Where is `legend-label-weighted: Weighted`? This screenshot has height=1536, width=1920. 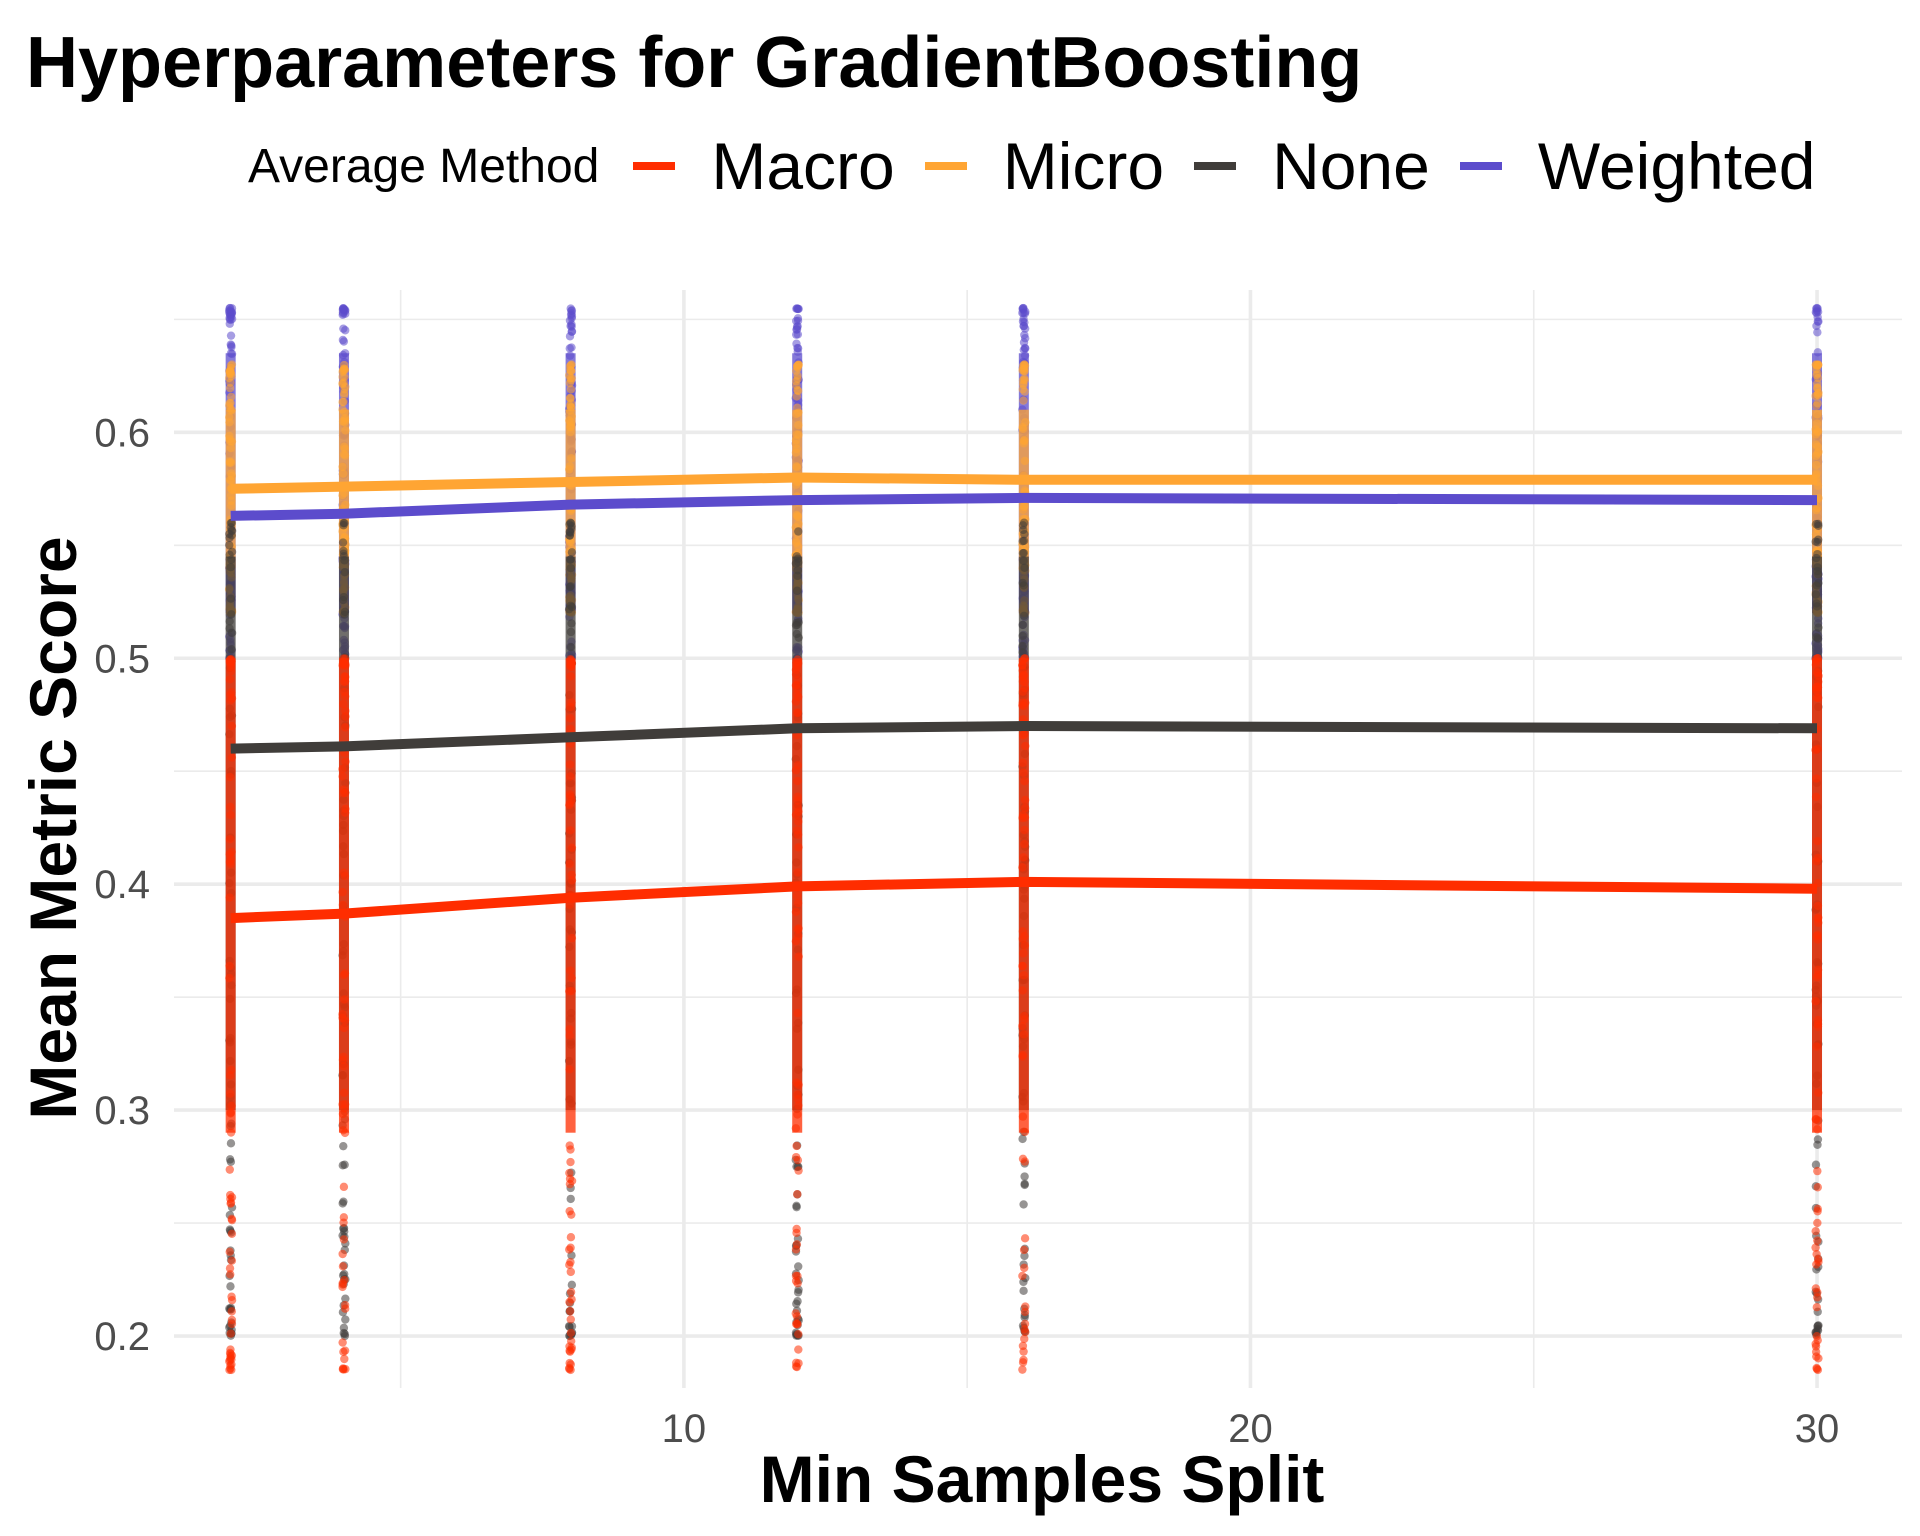
legend-label-weighted: Weighted is located at coordinates (1676, 166).